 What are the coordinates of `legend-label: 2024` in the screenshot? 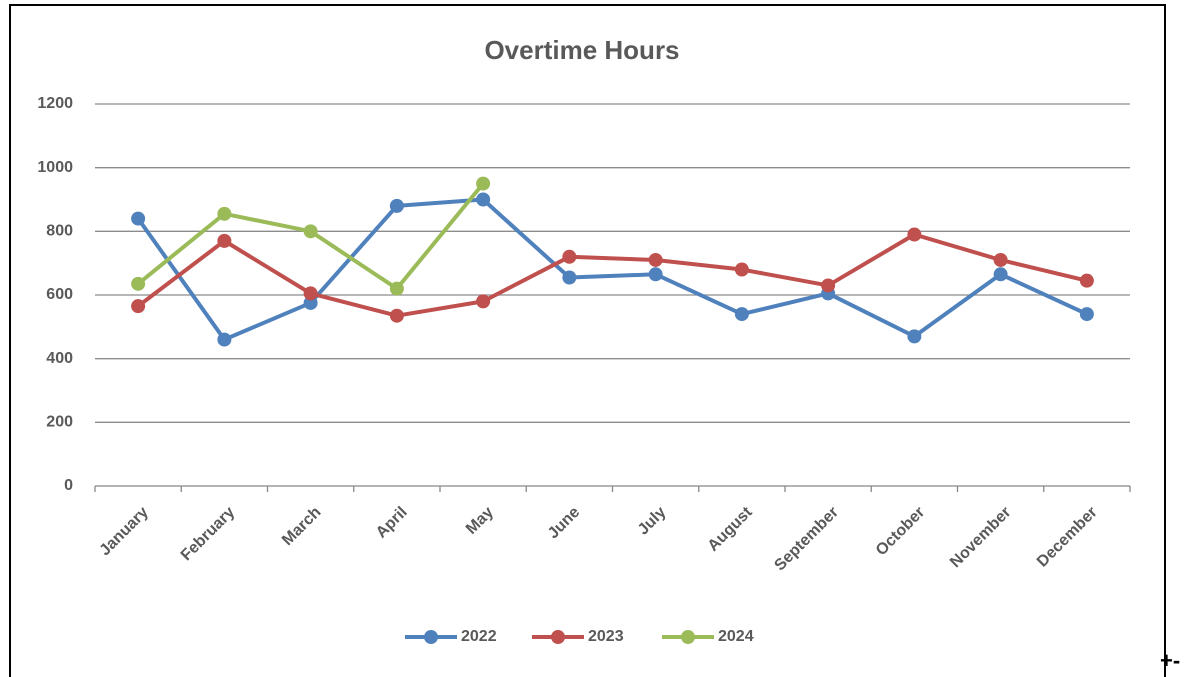 It's located at (736, 636).